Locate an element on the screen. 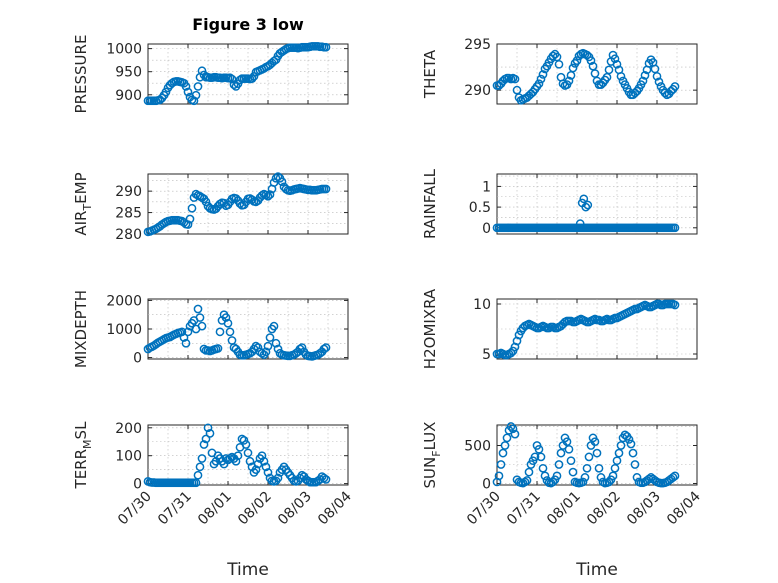 The height and width of the screenshot is (583, 778). y-tick-label: 1000 is located at coordinates (124, 330).